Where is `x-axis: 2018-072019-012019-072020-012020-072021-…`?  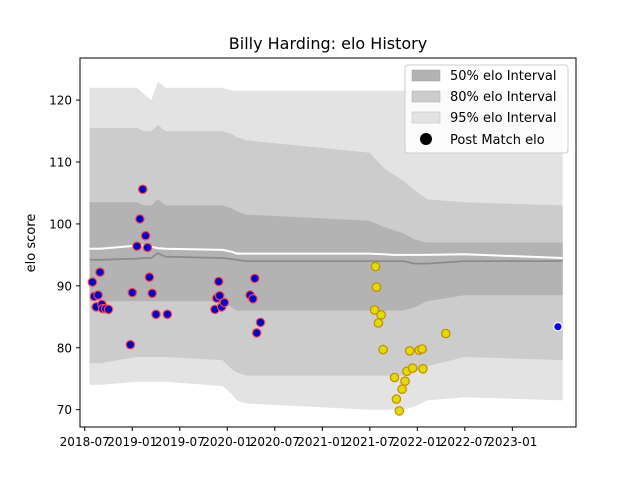 x-axis: 2018-072019-012019-072020-012020-072021-… is located at coordinates (298, 438).